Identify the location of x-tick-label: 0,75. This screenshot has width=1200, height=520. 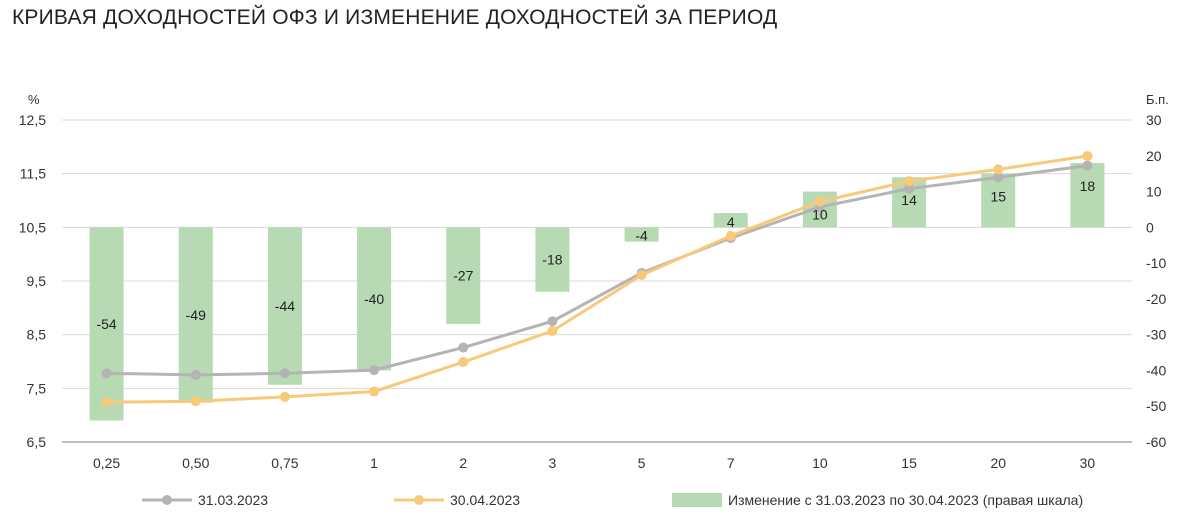
(284, 463).